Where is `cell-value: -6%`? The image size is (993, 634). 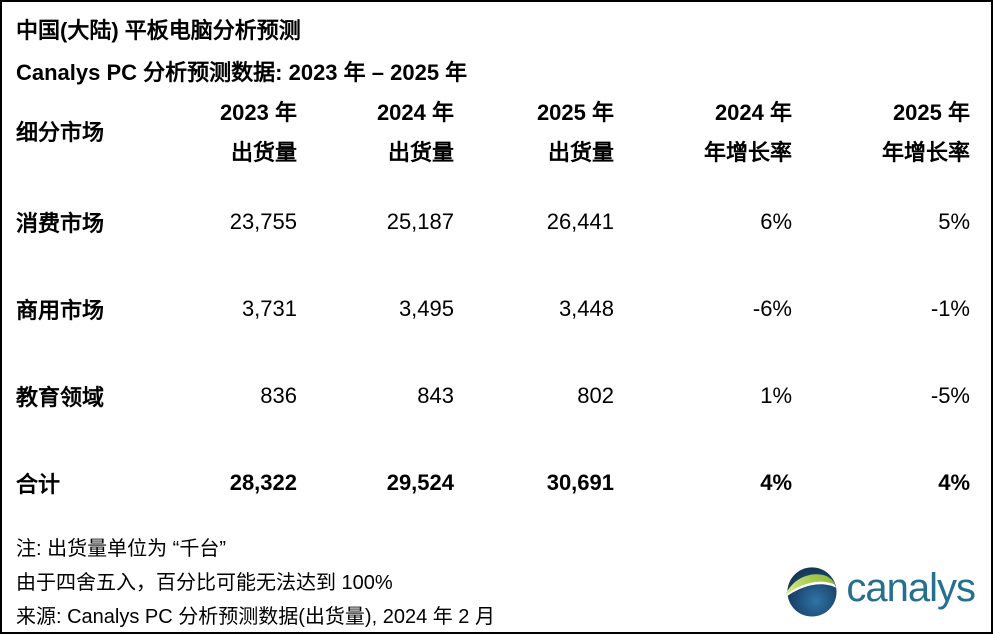 cell-value: -6% is located at coordinates (772, 308).